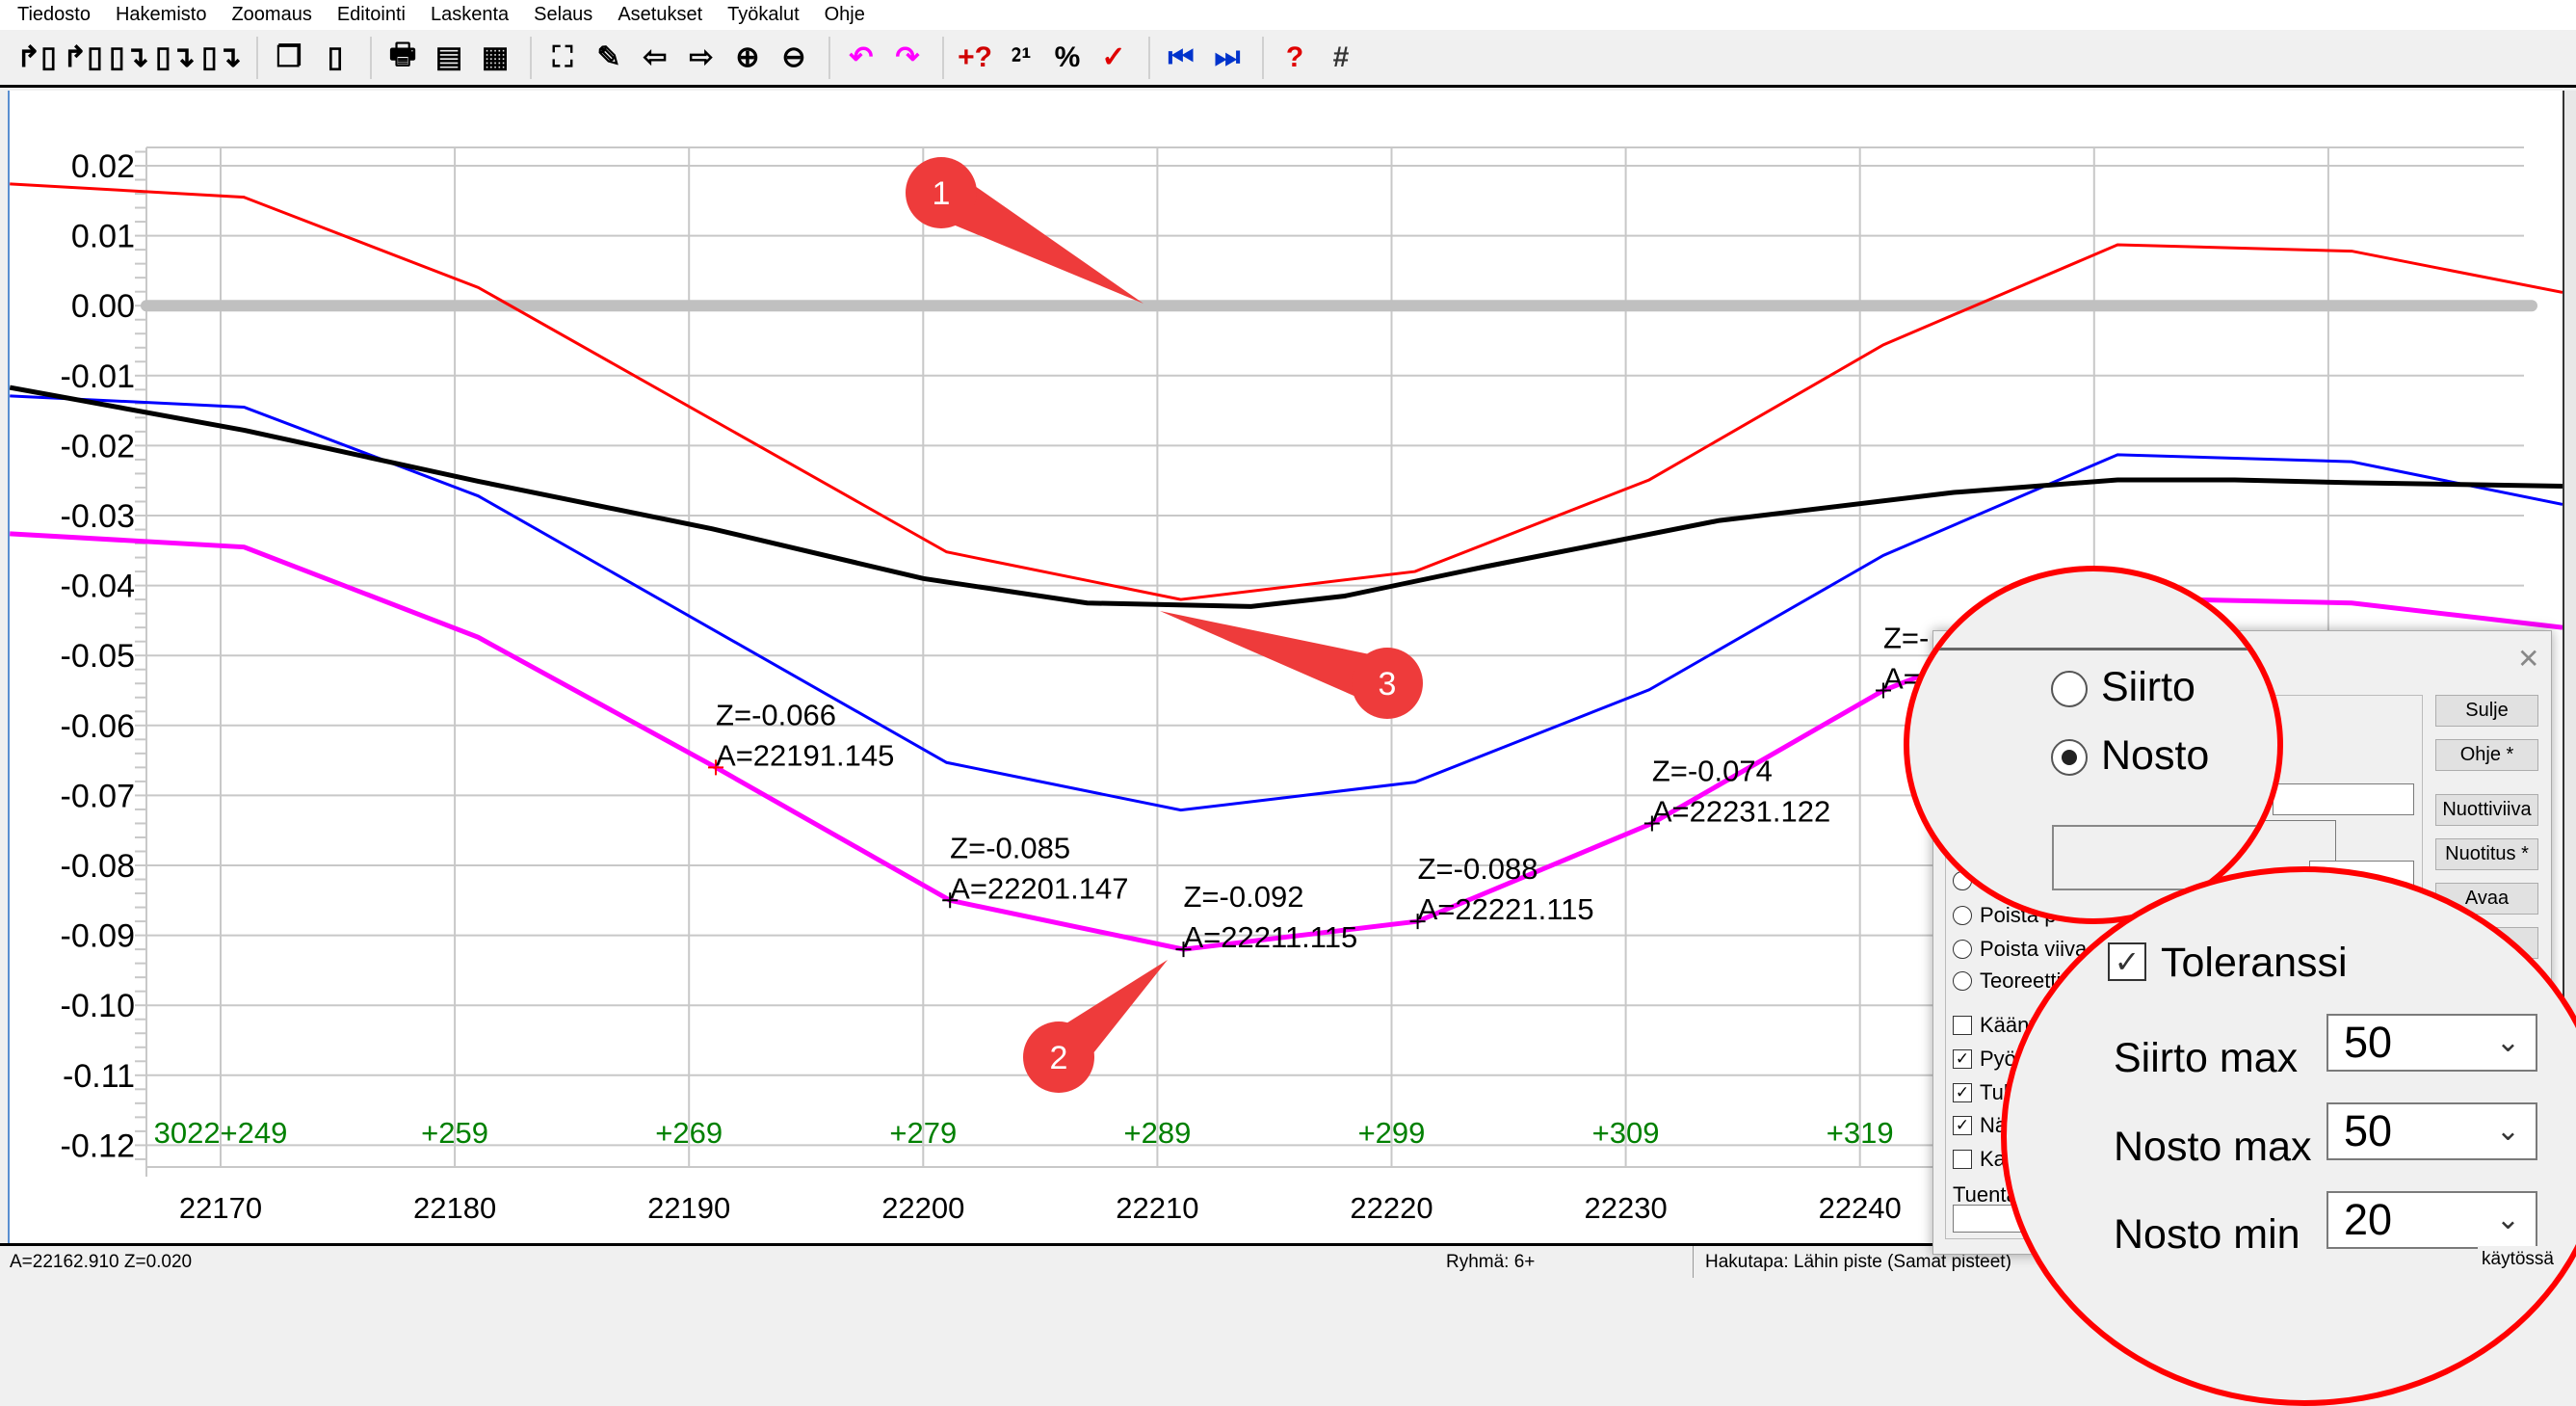  Describe the element at coordinates (129, 58) in the screenshot. I see `save-file-button: ▯↴` at that location.